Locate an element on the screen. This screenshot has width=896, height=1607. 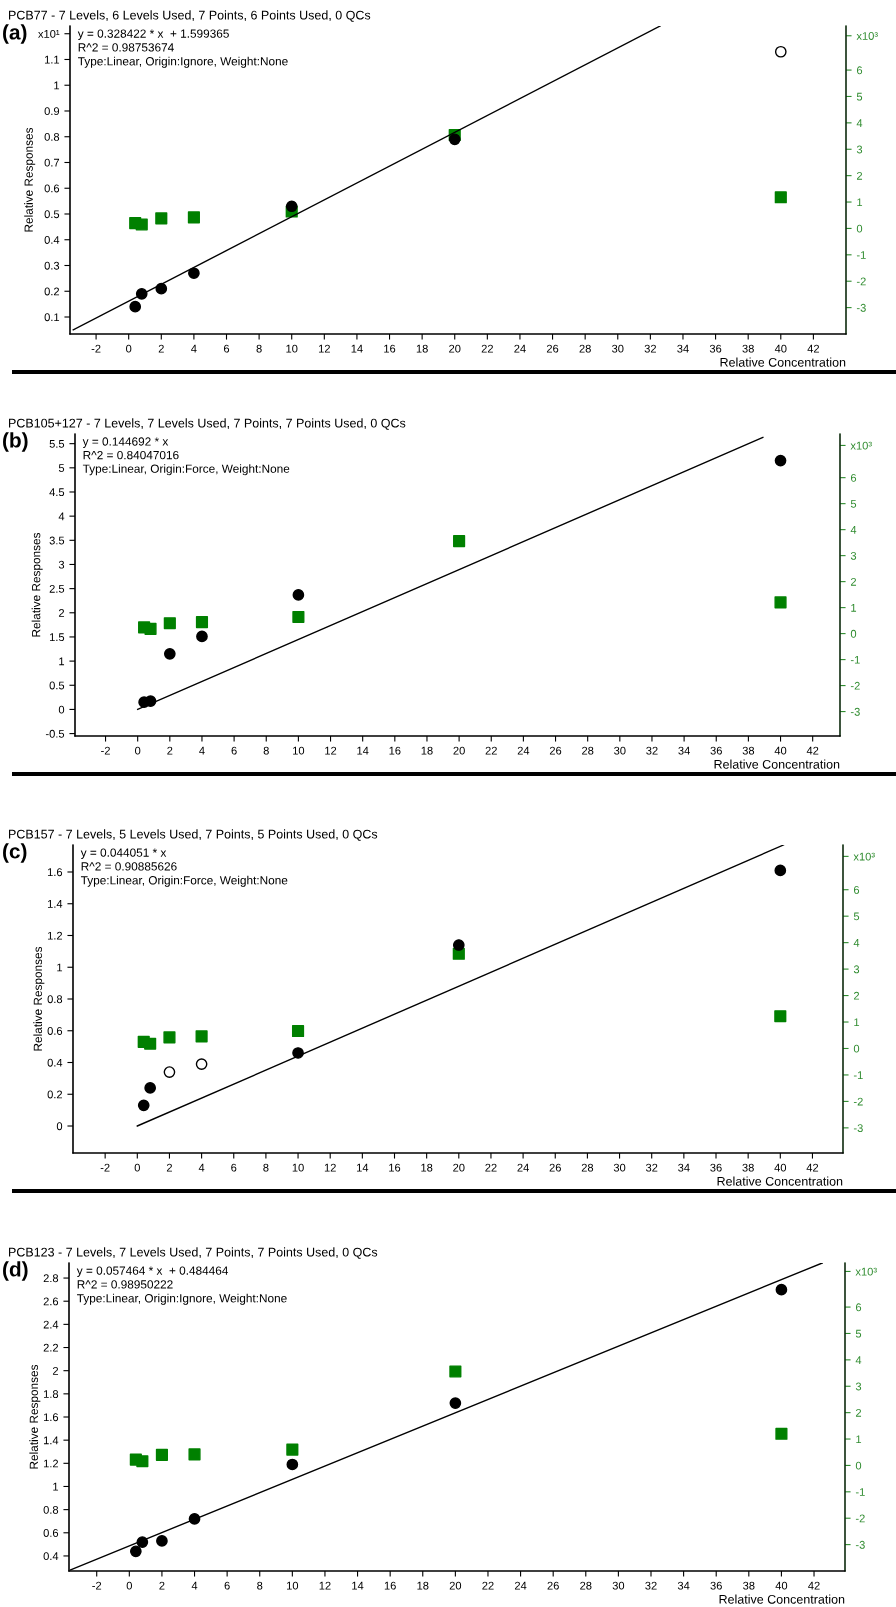
annotation: y = 0.044051 * x is located at coordinates (123, 854).